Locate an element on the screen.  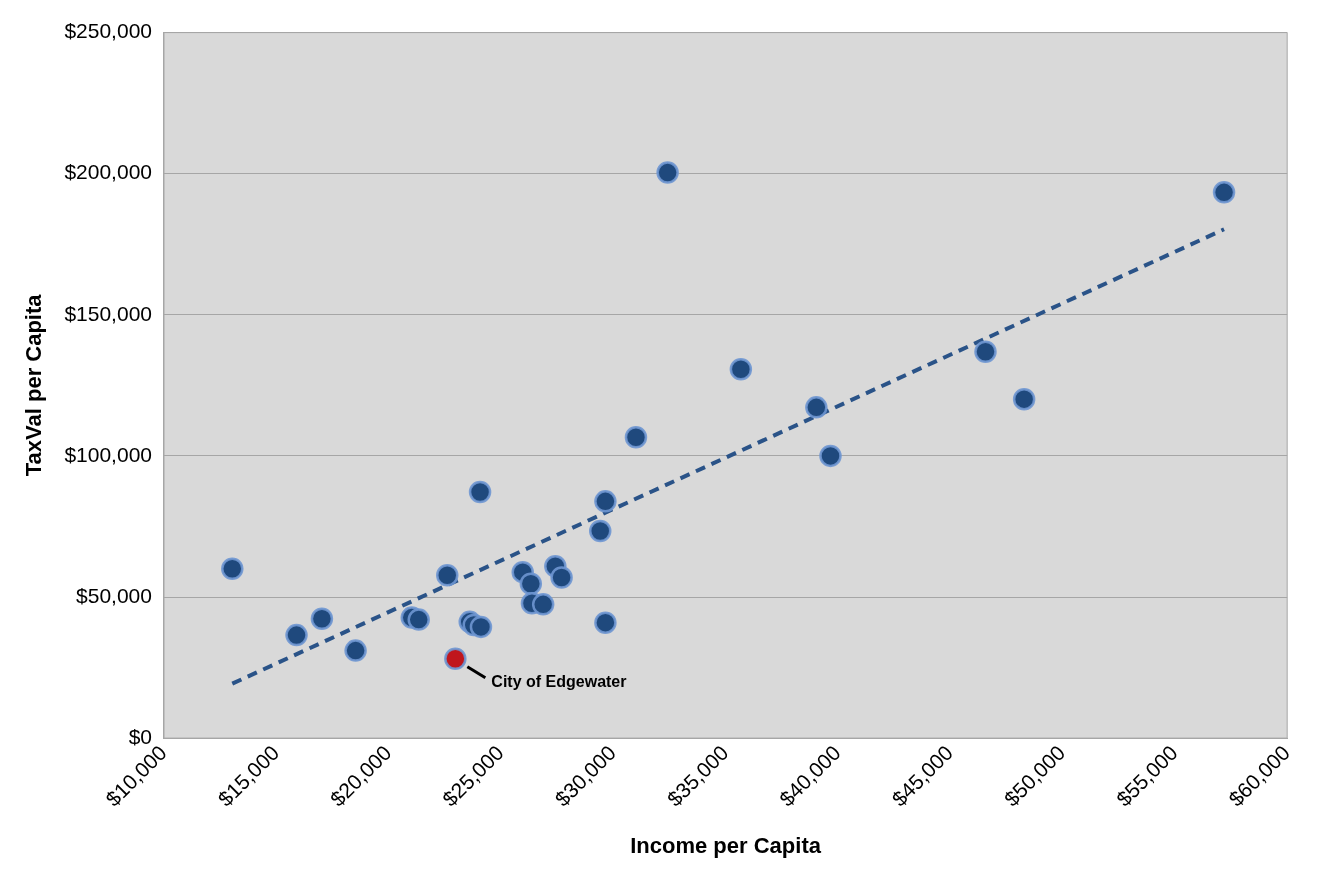
y-tick-label: $100,000 is located at coordinates (108, 454).